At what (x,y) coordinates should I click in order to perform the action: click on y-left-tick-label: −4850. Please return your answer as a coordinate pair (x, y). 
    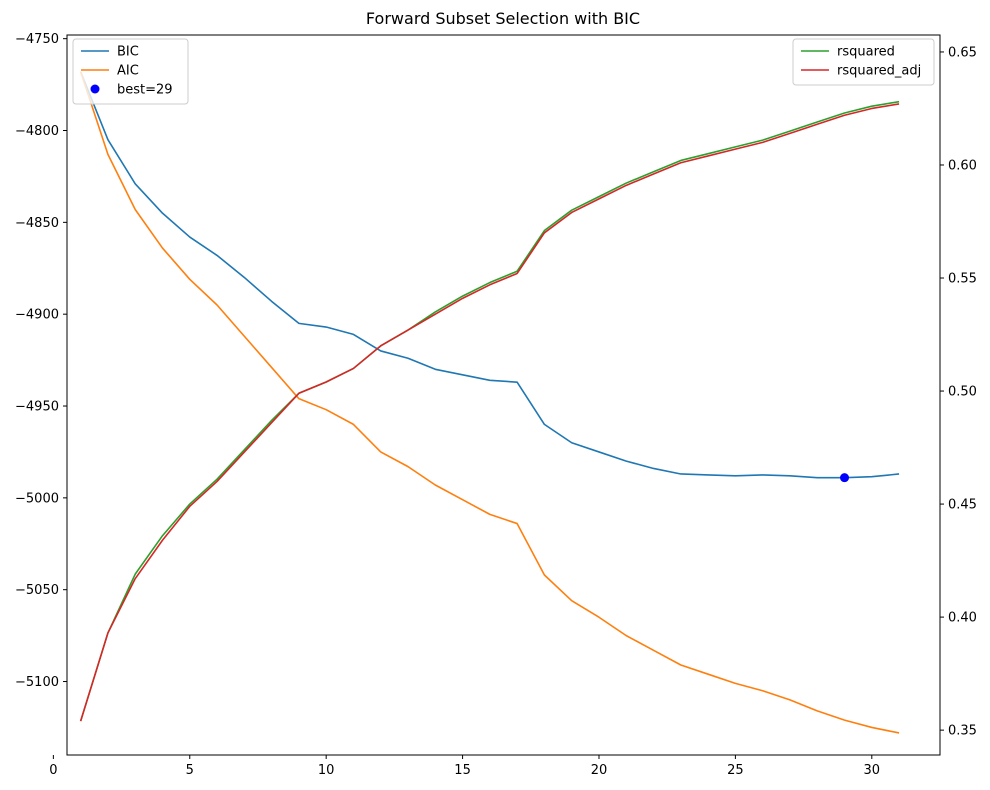
    Looking at the image, I should click on (37, 223).